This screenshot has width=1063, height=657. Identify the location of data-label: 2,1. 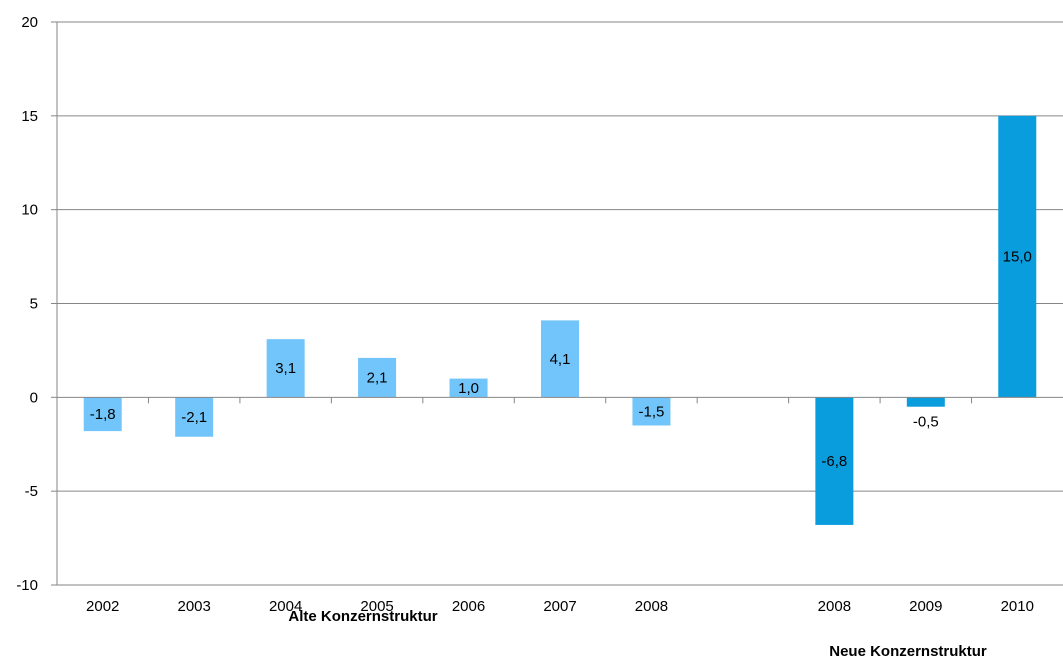
(377, 378).